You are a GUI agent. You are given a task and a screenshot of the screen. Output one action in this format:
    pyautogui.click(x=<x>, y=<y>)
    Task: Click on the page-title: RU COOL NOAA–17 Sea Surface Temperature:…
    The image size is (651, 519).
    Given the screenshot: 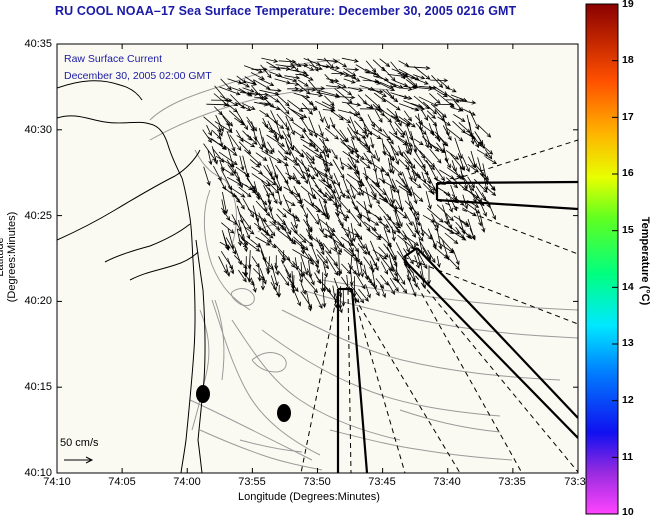 What is the action you would take?
    pyautogui.click(x=286, y=11)
    